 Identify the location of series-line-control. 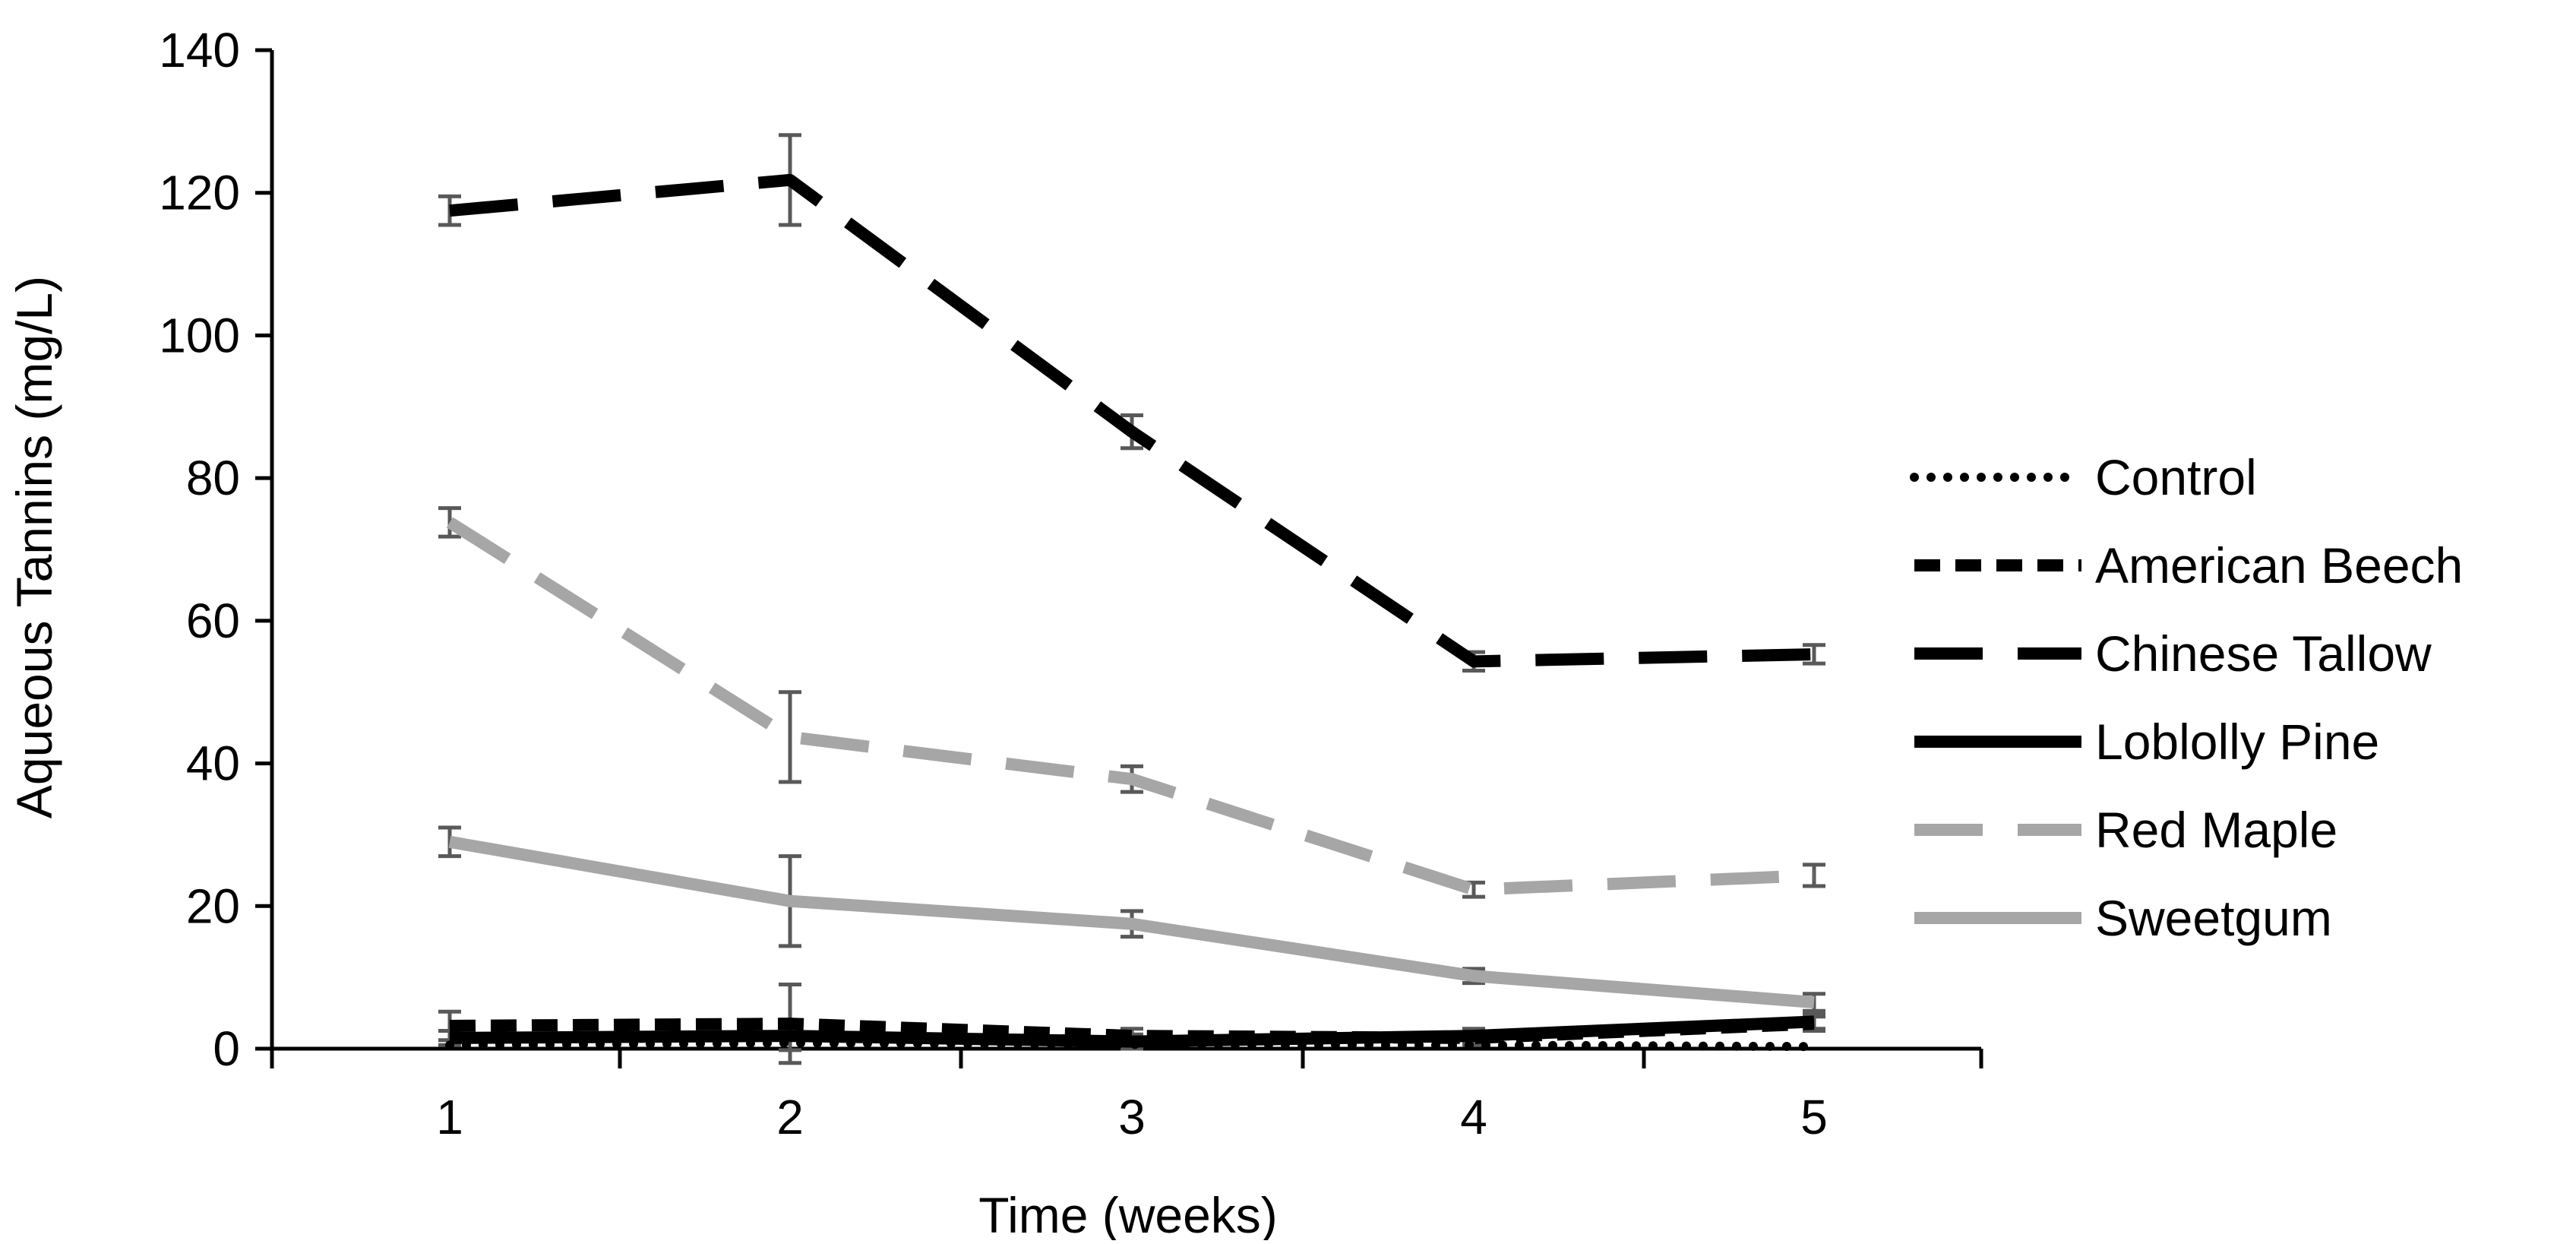
(1132, 1045).